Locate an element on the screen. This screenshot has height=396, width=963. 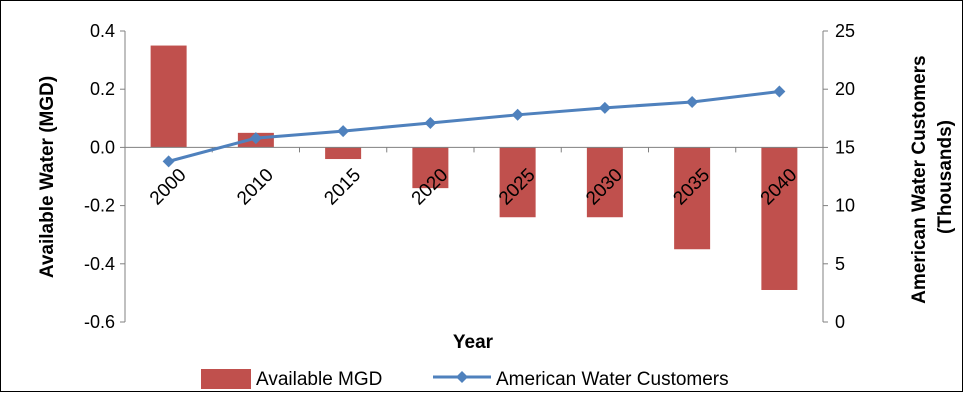
right-axis-title: American Water Customers (Thousands) is located at coordinates (932, 177).